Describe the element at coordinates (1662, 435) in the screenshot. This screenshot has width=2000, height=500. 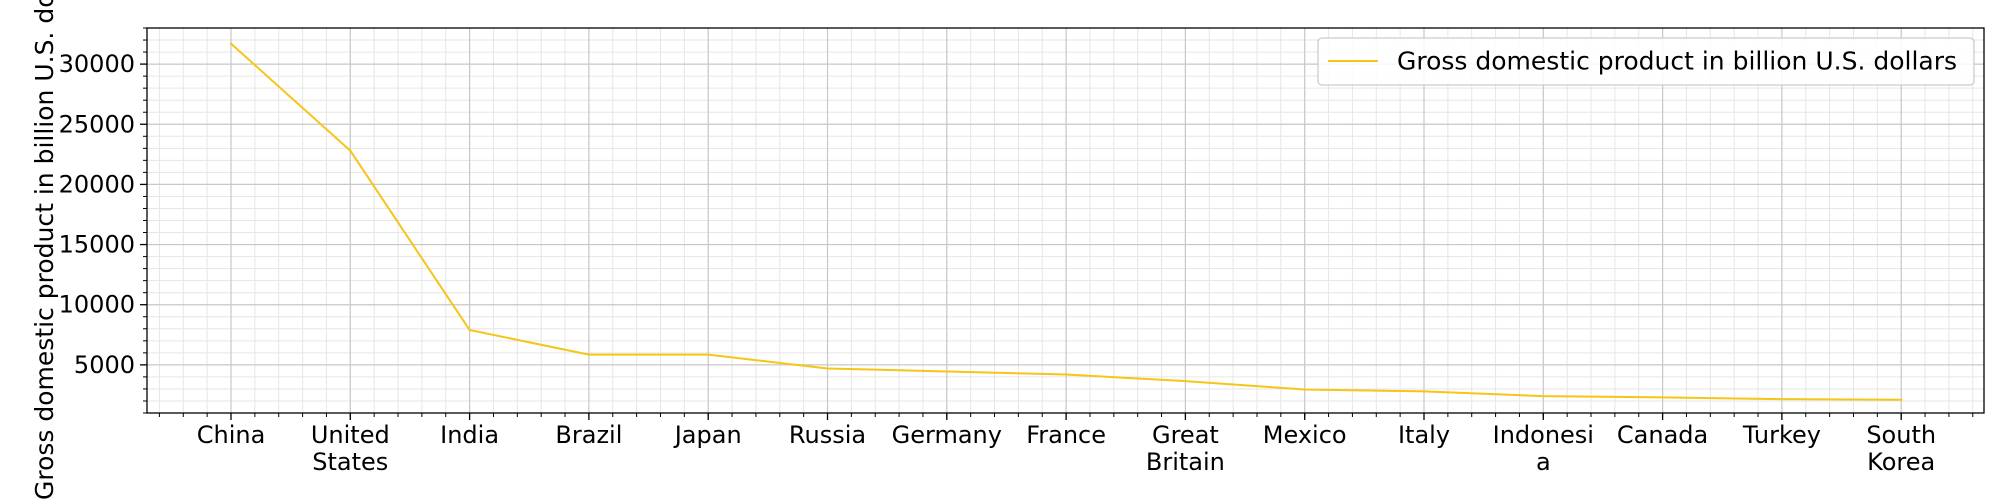
I see `x-tick-label: Canada` at that location.